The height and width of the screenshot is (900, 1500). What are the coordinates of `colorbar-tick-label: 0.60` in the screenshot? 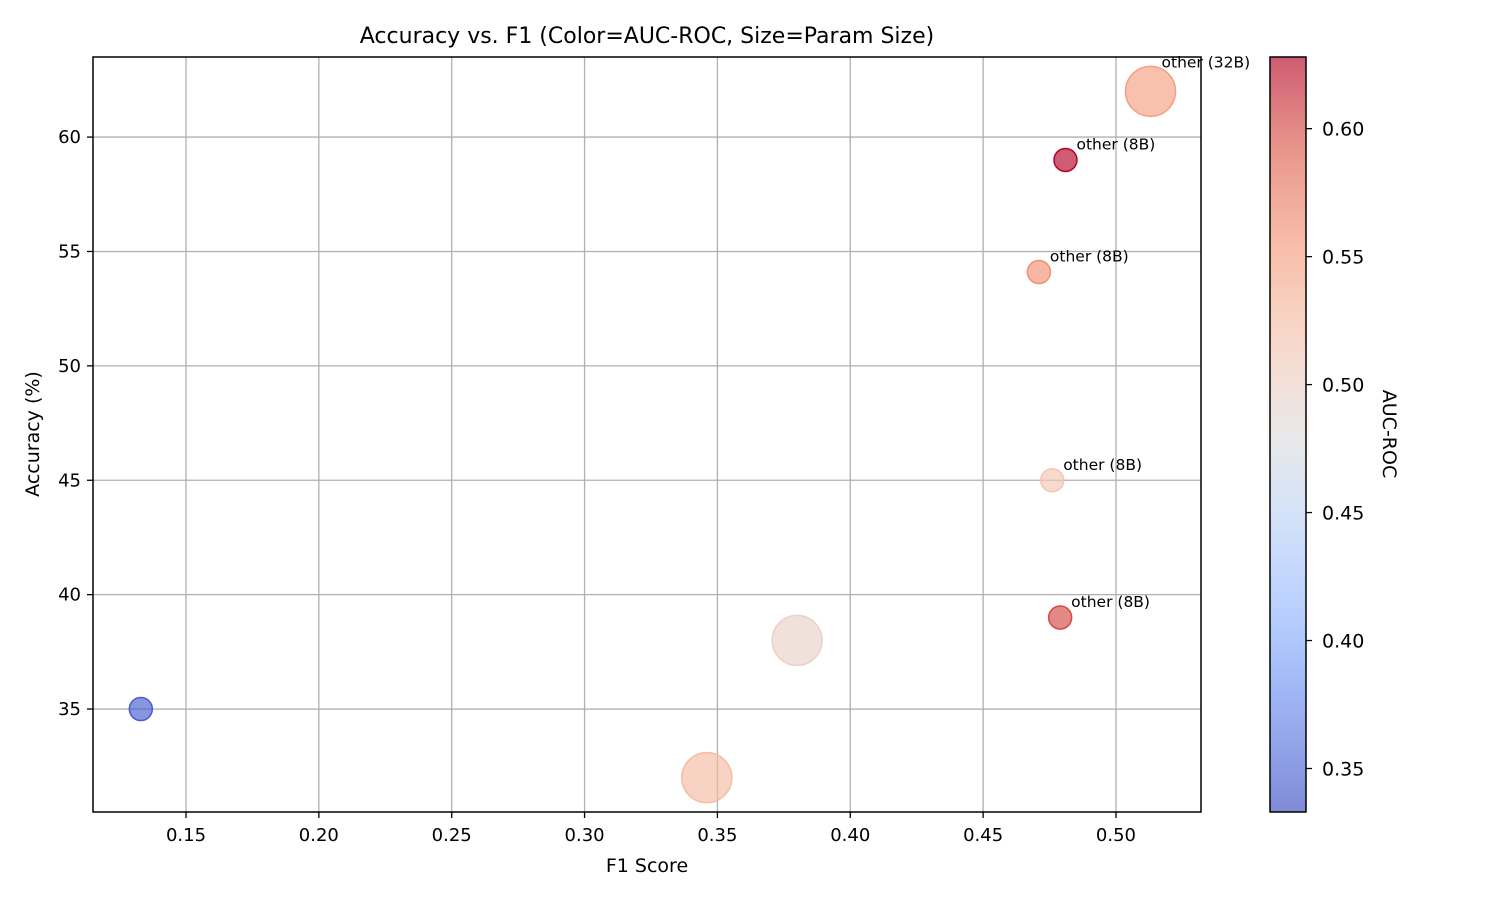 It's located at (1343, 130).